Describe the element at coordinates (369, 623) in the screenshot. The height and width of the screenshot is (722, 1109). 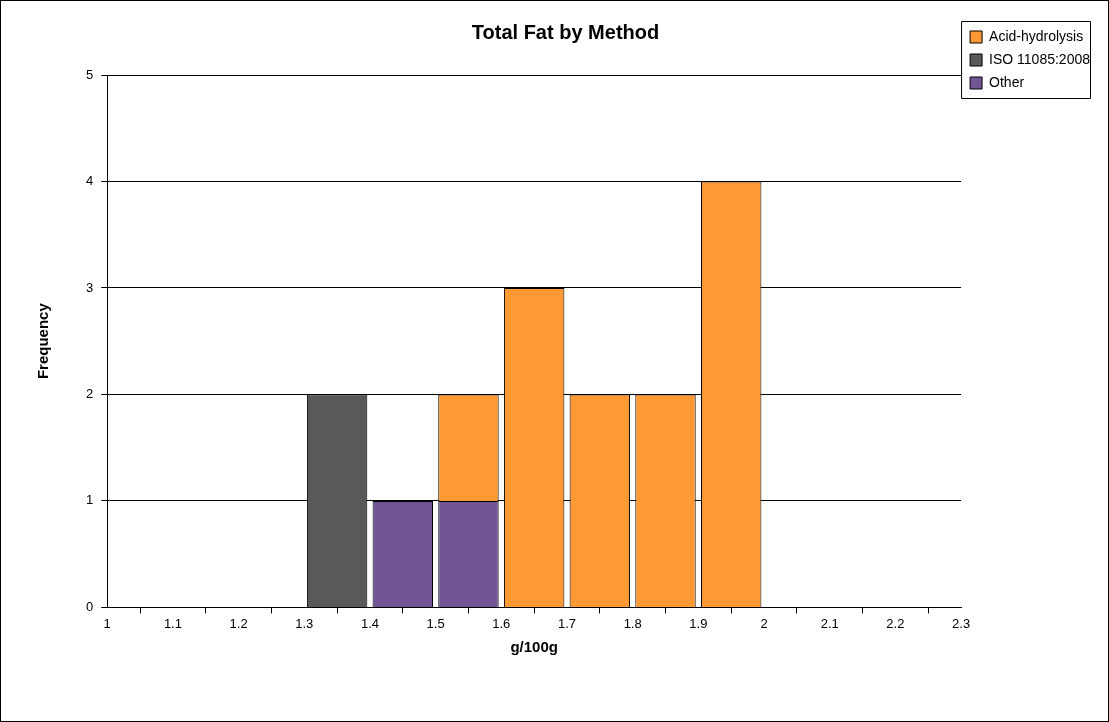
I see `x-tick-label: 1.4` at that location.